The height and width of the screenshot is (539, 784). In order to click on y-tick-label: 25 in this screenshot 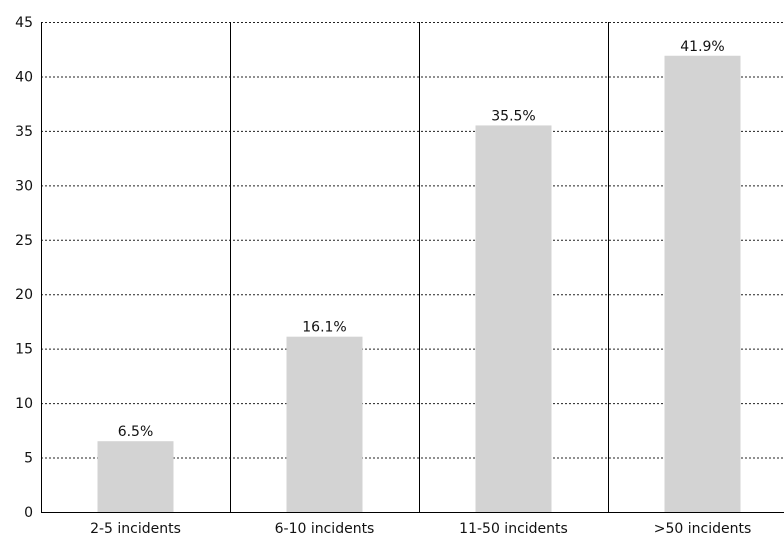, I will do `click(24, 241)`.